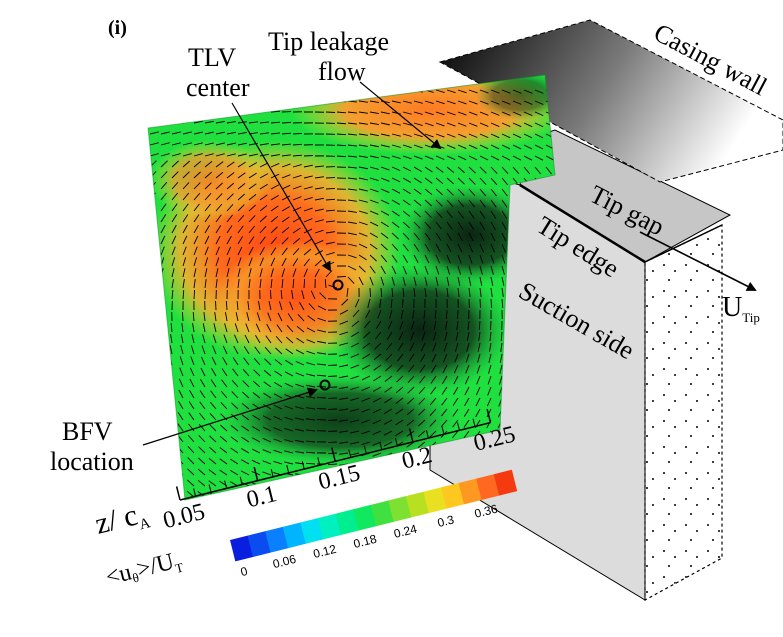 The image size is (783, 637). I want to click on tlv-arrow, so click(281, 187).